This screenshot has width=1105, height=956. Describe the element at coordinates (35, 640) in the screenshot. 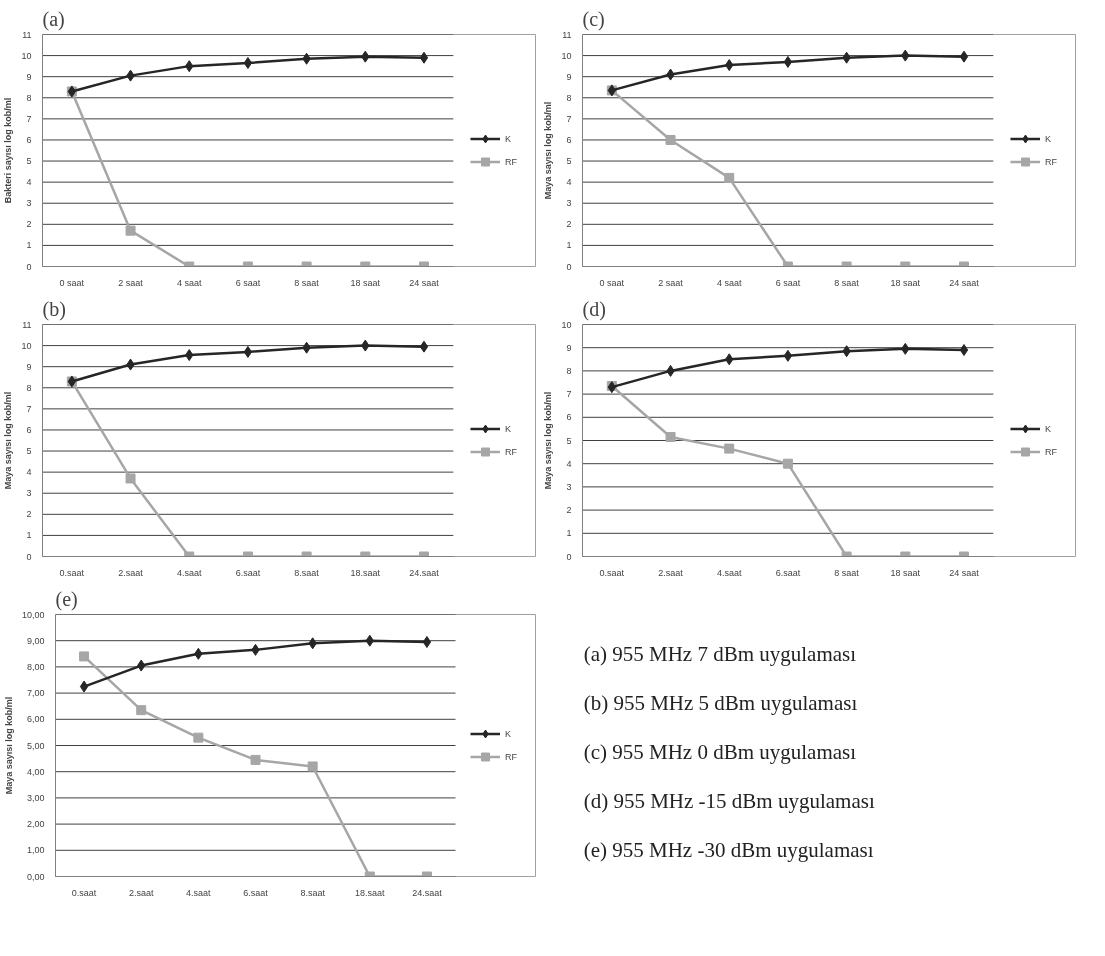

I see `y-tick-label: 9,00` at that location.